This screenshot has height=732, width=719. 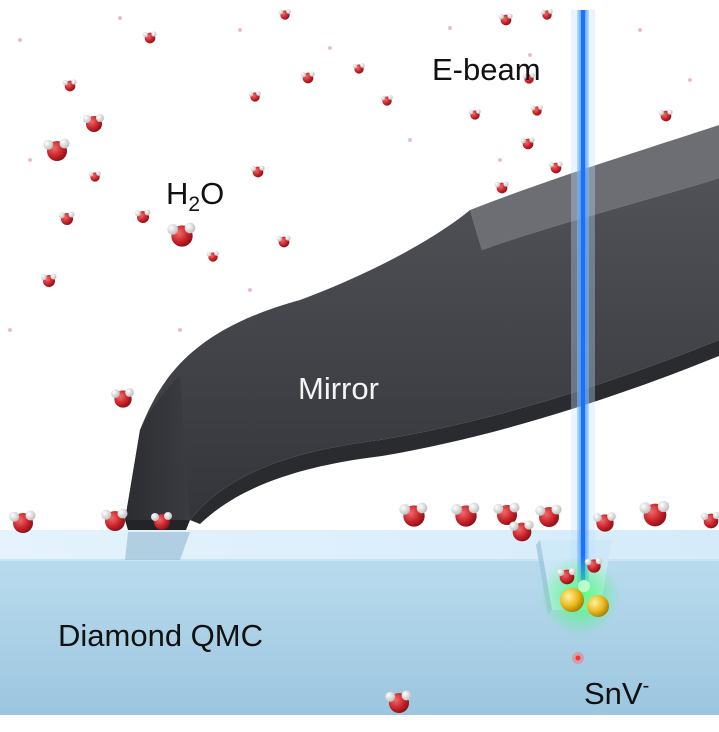 I want to click on diamond-top-face, so click(x=359, y=545).